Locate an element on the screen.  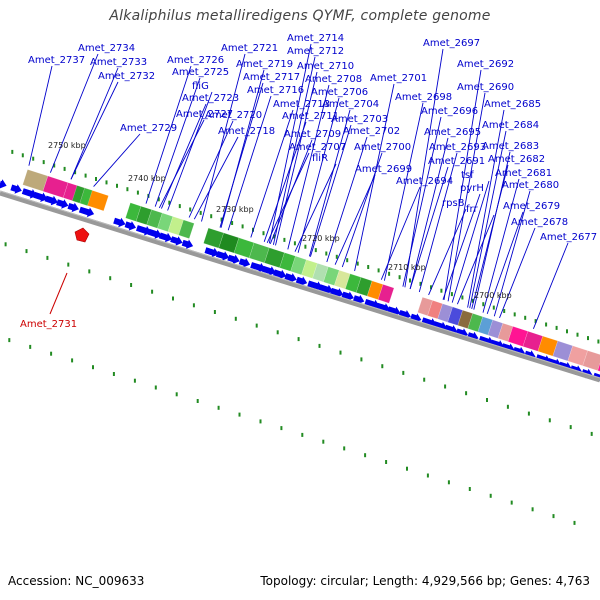
gene-label: Amet_2683 is located at coordinates (510, 146).